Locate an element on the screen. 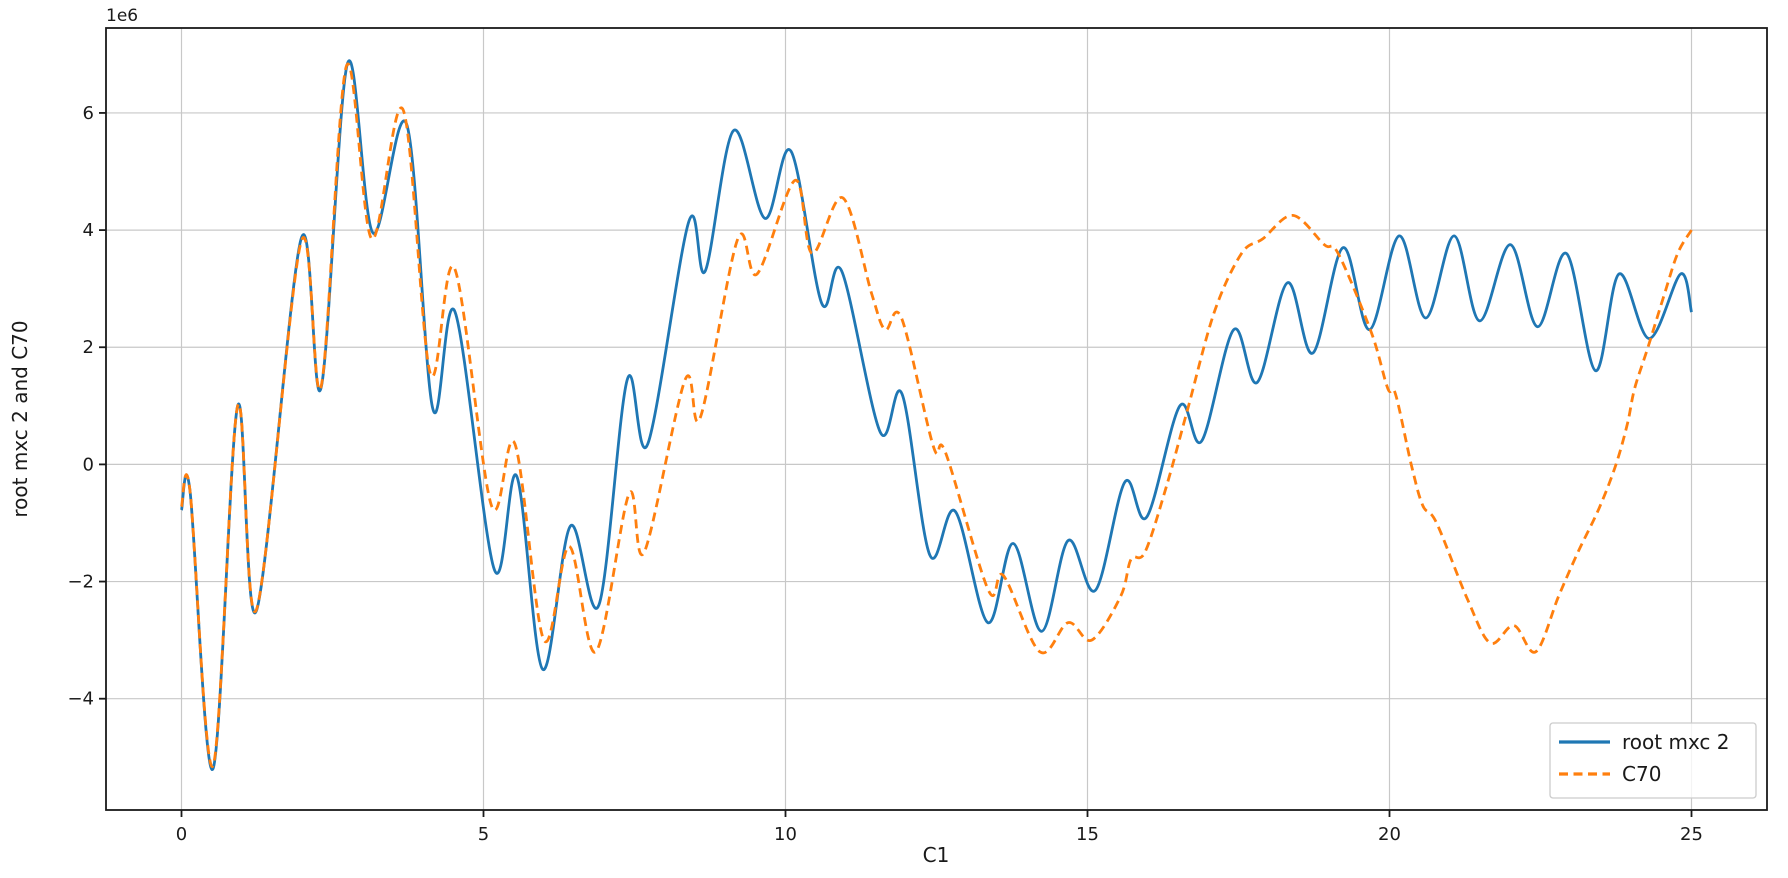 This screenshot has width=1788, height=878. x-tick-label: 15 is located at coordinates (1087, 834).